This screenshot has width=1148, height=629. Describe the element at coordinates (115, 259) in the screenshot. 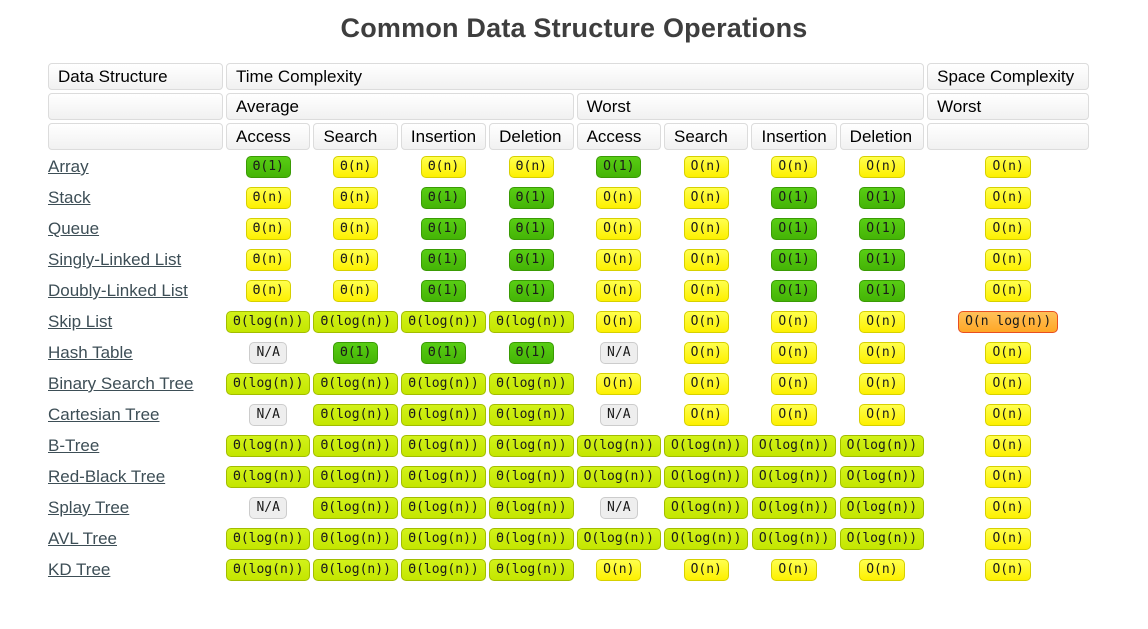

I see `data-structure-link: Singly-Linked List` at that location.